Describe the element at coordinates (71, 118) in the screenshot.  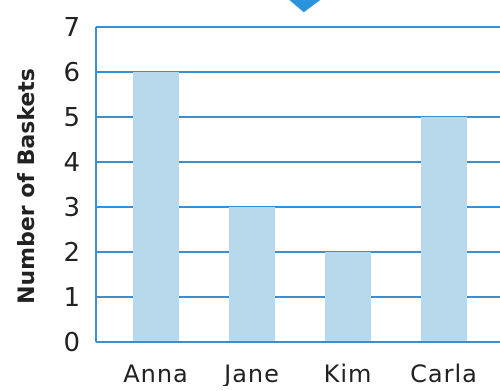
I see `y-tick-label: 5` at that location.